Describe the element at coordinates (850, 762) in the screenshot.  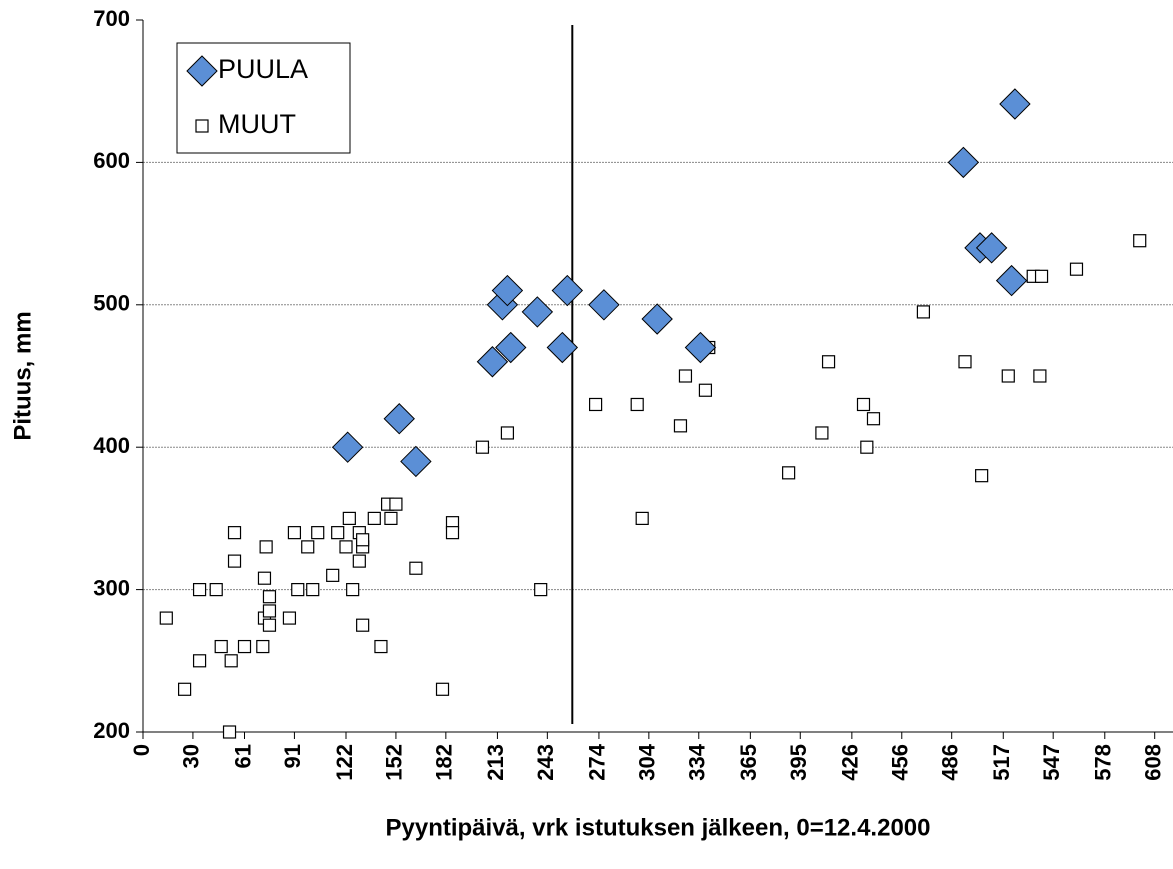
I see `x-tick-label: 426` at that location.